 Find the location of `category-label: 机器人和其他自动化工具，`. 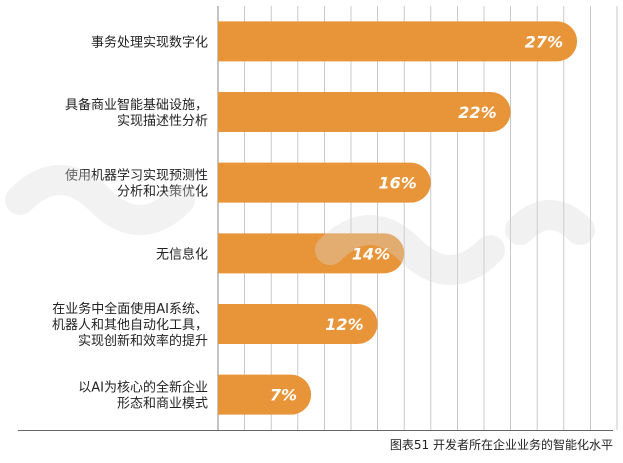

category-label: 机器人和其他自动化工具， is located at coordinates (130, 325).